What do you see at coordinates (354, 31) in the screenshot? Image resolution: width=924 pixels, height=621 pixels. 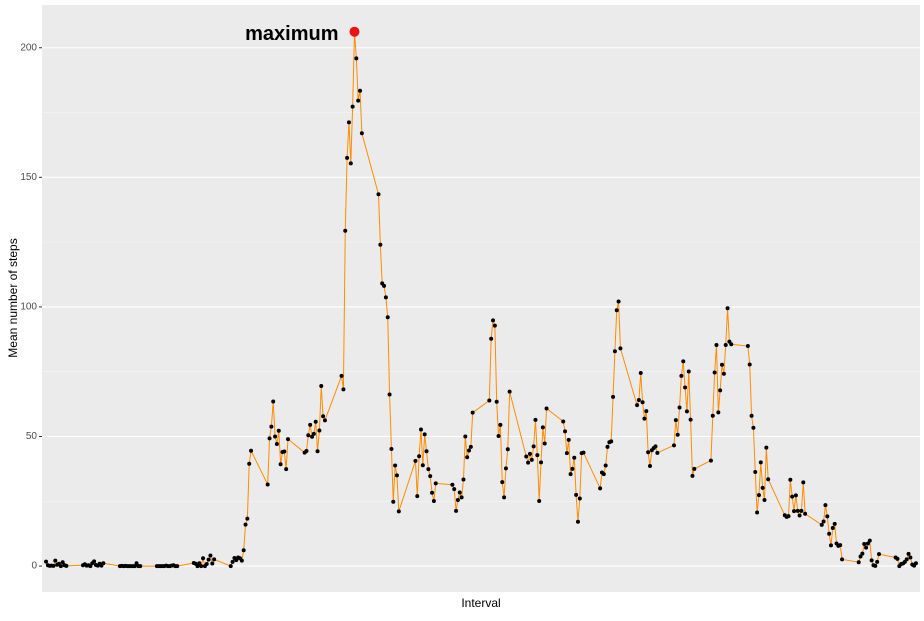 I see `max-point` at bounding box center [354, 31].